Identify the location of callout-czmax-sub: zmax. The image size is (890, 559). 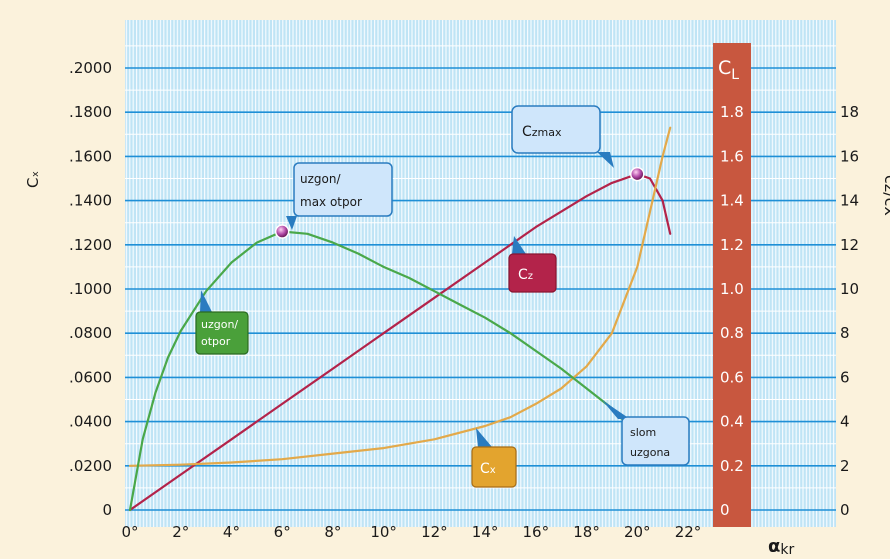
(547, 132).